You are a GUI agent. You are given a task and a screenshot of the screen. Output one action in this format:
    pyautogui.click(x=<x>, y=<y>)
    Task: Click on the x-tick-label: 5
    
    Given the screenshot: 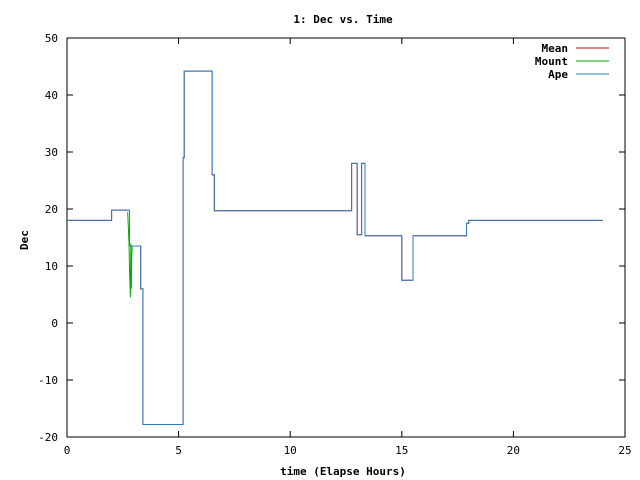 What is the action you would take?
    pyautogui.click(x=178, y=450)
    